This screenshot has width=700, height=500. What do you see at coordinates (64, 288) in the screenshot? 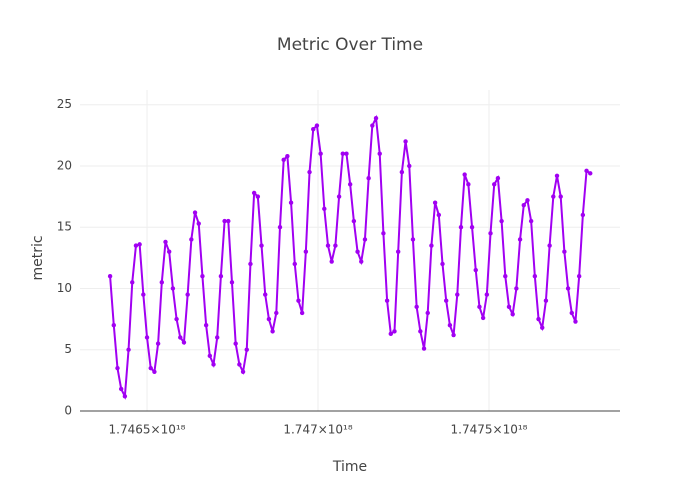
I see `y-tick-label: 10` at bounding box center [64, 288].